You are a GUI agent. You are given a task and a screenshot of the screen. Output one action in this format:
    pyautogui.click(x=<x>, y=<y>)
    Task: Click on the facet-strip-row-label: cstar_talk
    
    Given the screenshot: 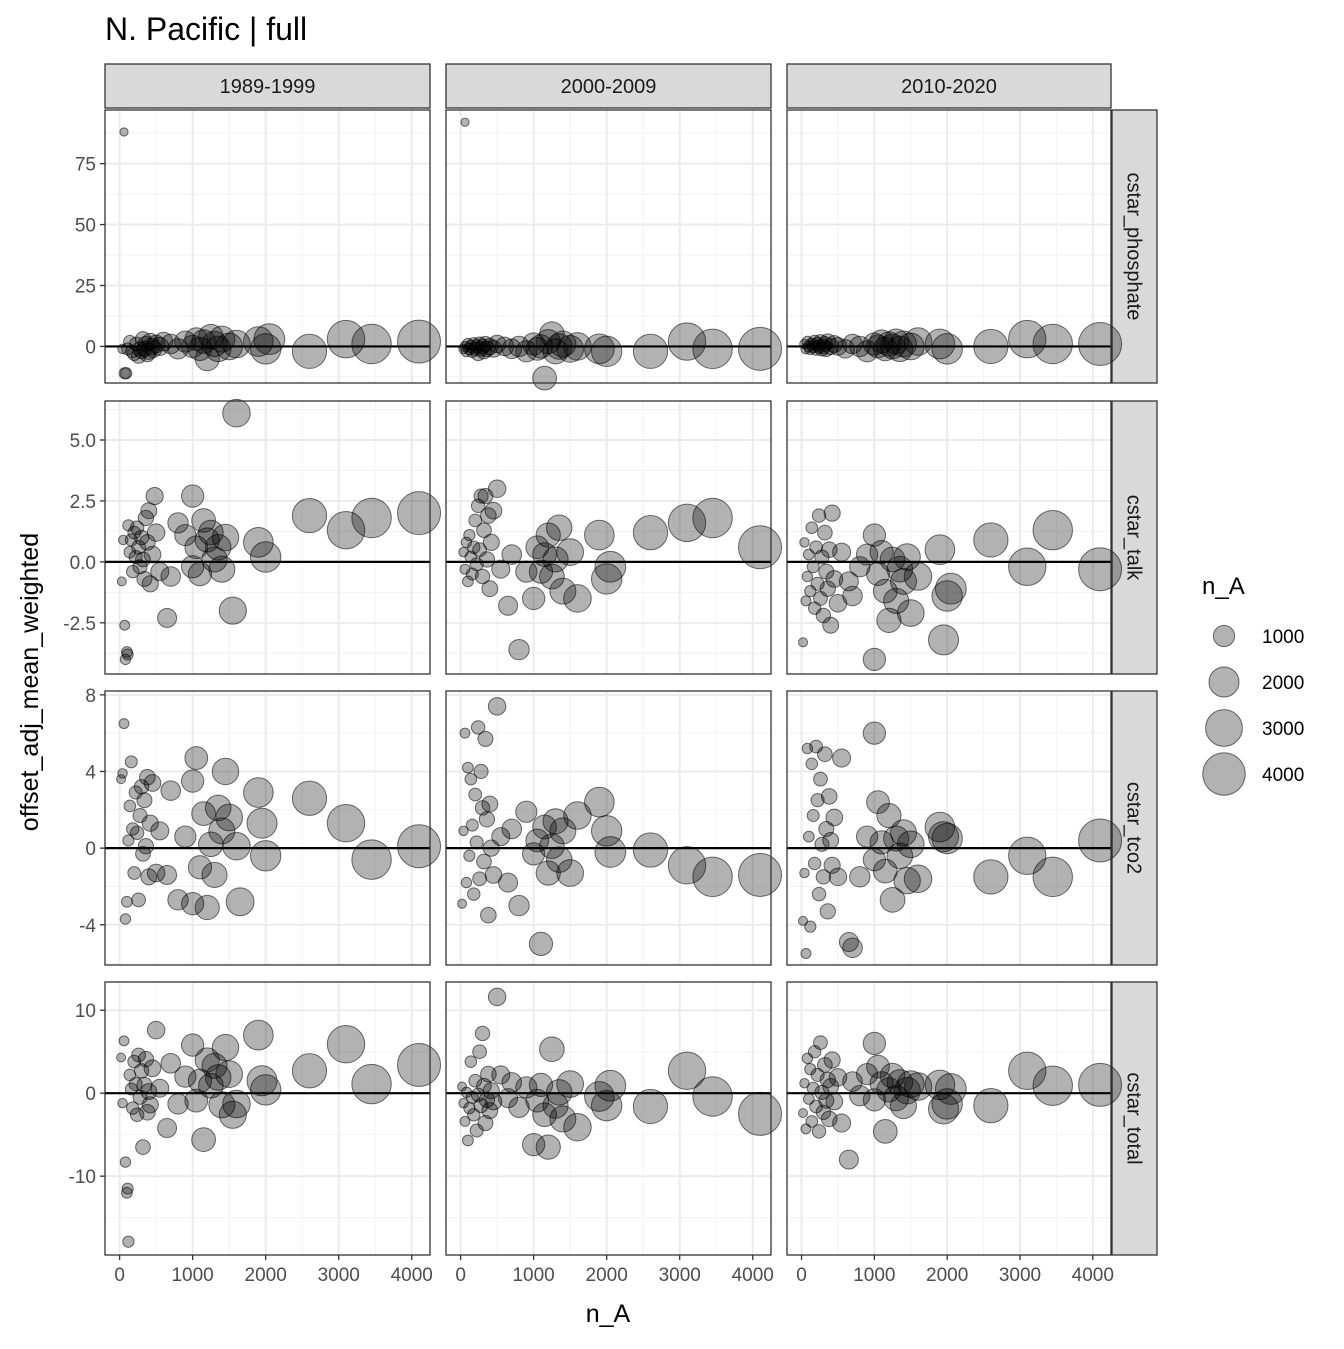 What is the action you would take?
    pyautogui.click(x=1134, y=538)
    